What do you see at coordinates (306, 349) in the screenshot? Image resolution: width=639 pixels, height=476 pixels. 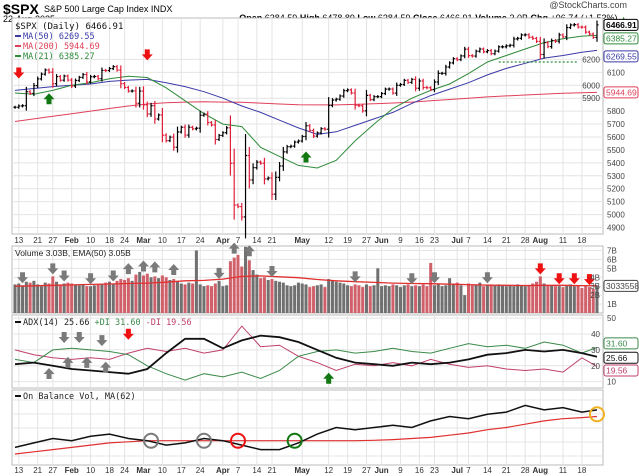 I see `minus-di-line` at bounding box center [306, 349].